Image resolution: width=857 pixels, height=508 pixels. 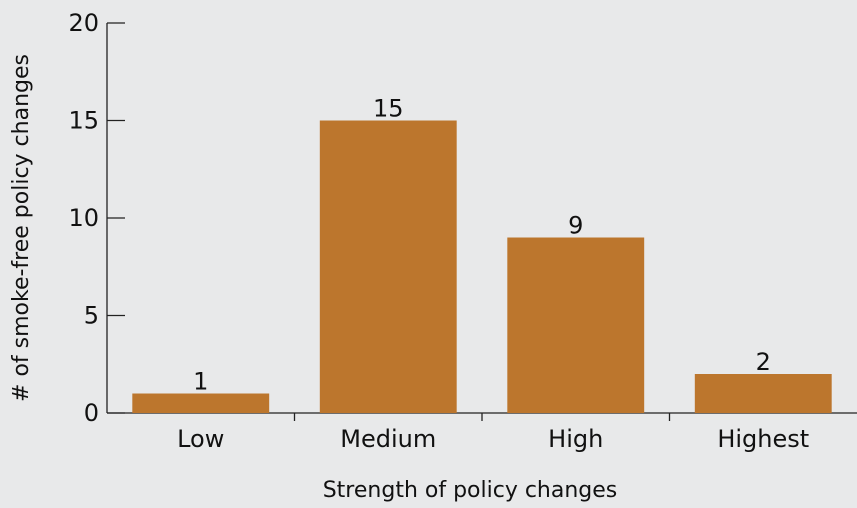 What do you see at coordinates (763, 439) in the screenshot?
I see `x-tick-label-highest: Highest` at bounding box center [763, 439].